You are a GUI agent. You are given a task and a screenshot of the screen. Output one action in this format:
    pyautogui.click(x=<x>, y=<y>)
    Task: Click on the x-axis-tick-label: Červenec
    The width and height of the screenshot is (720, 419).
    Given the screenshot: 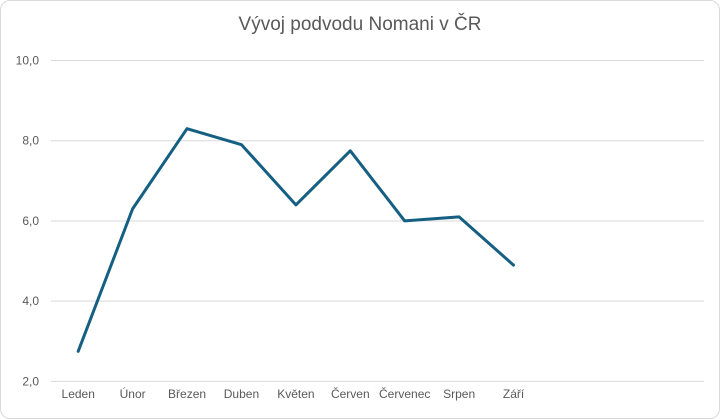 What is the action you would take?
    pyautogui.click(x=404, y=393)
    